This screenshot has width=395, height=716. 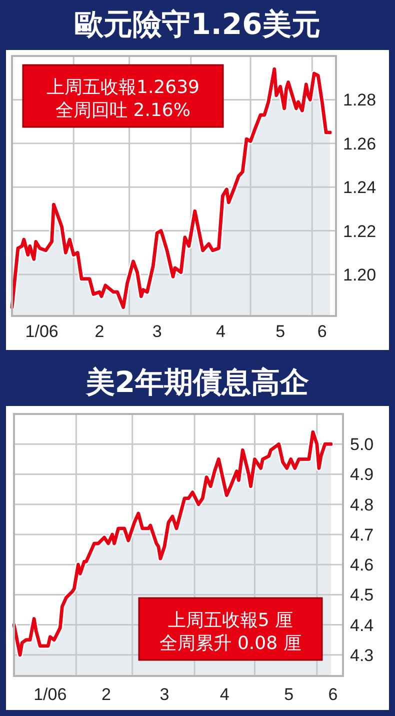 I want to click on y-tick-label: 1.28, so click(x=359, y=100).